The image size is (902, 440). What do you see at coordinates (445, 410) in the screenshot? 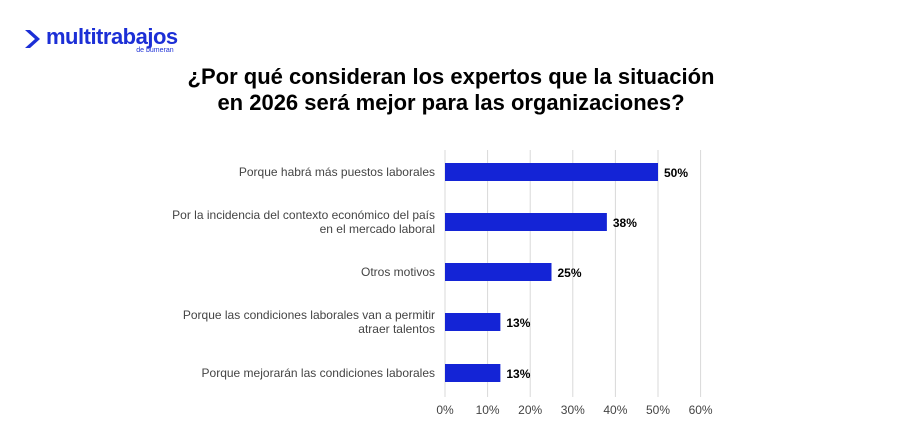
I see `x-tick-label: 0%` at bounding box center [445, 410].